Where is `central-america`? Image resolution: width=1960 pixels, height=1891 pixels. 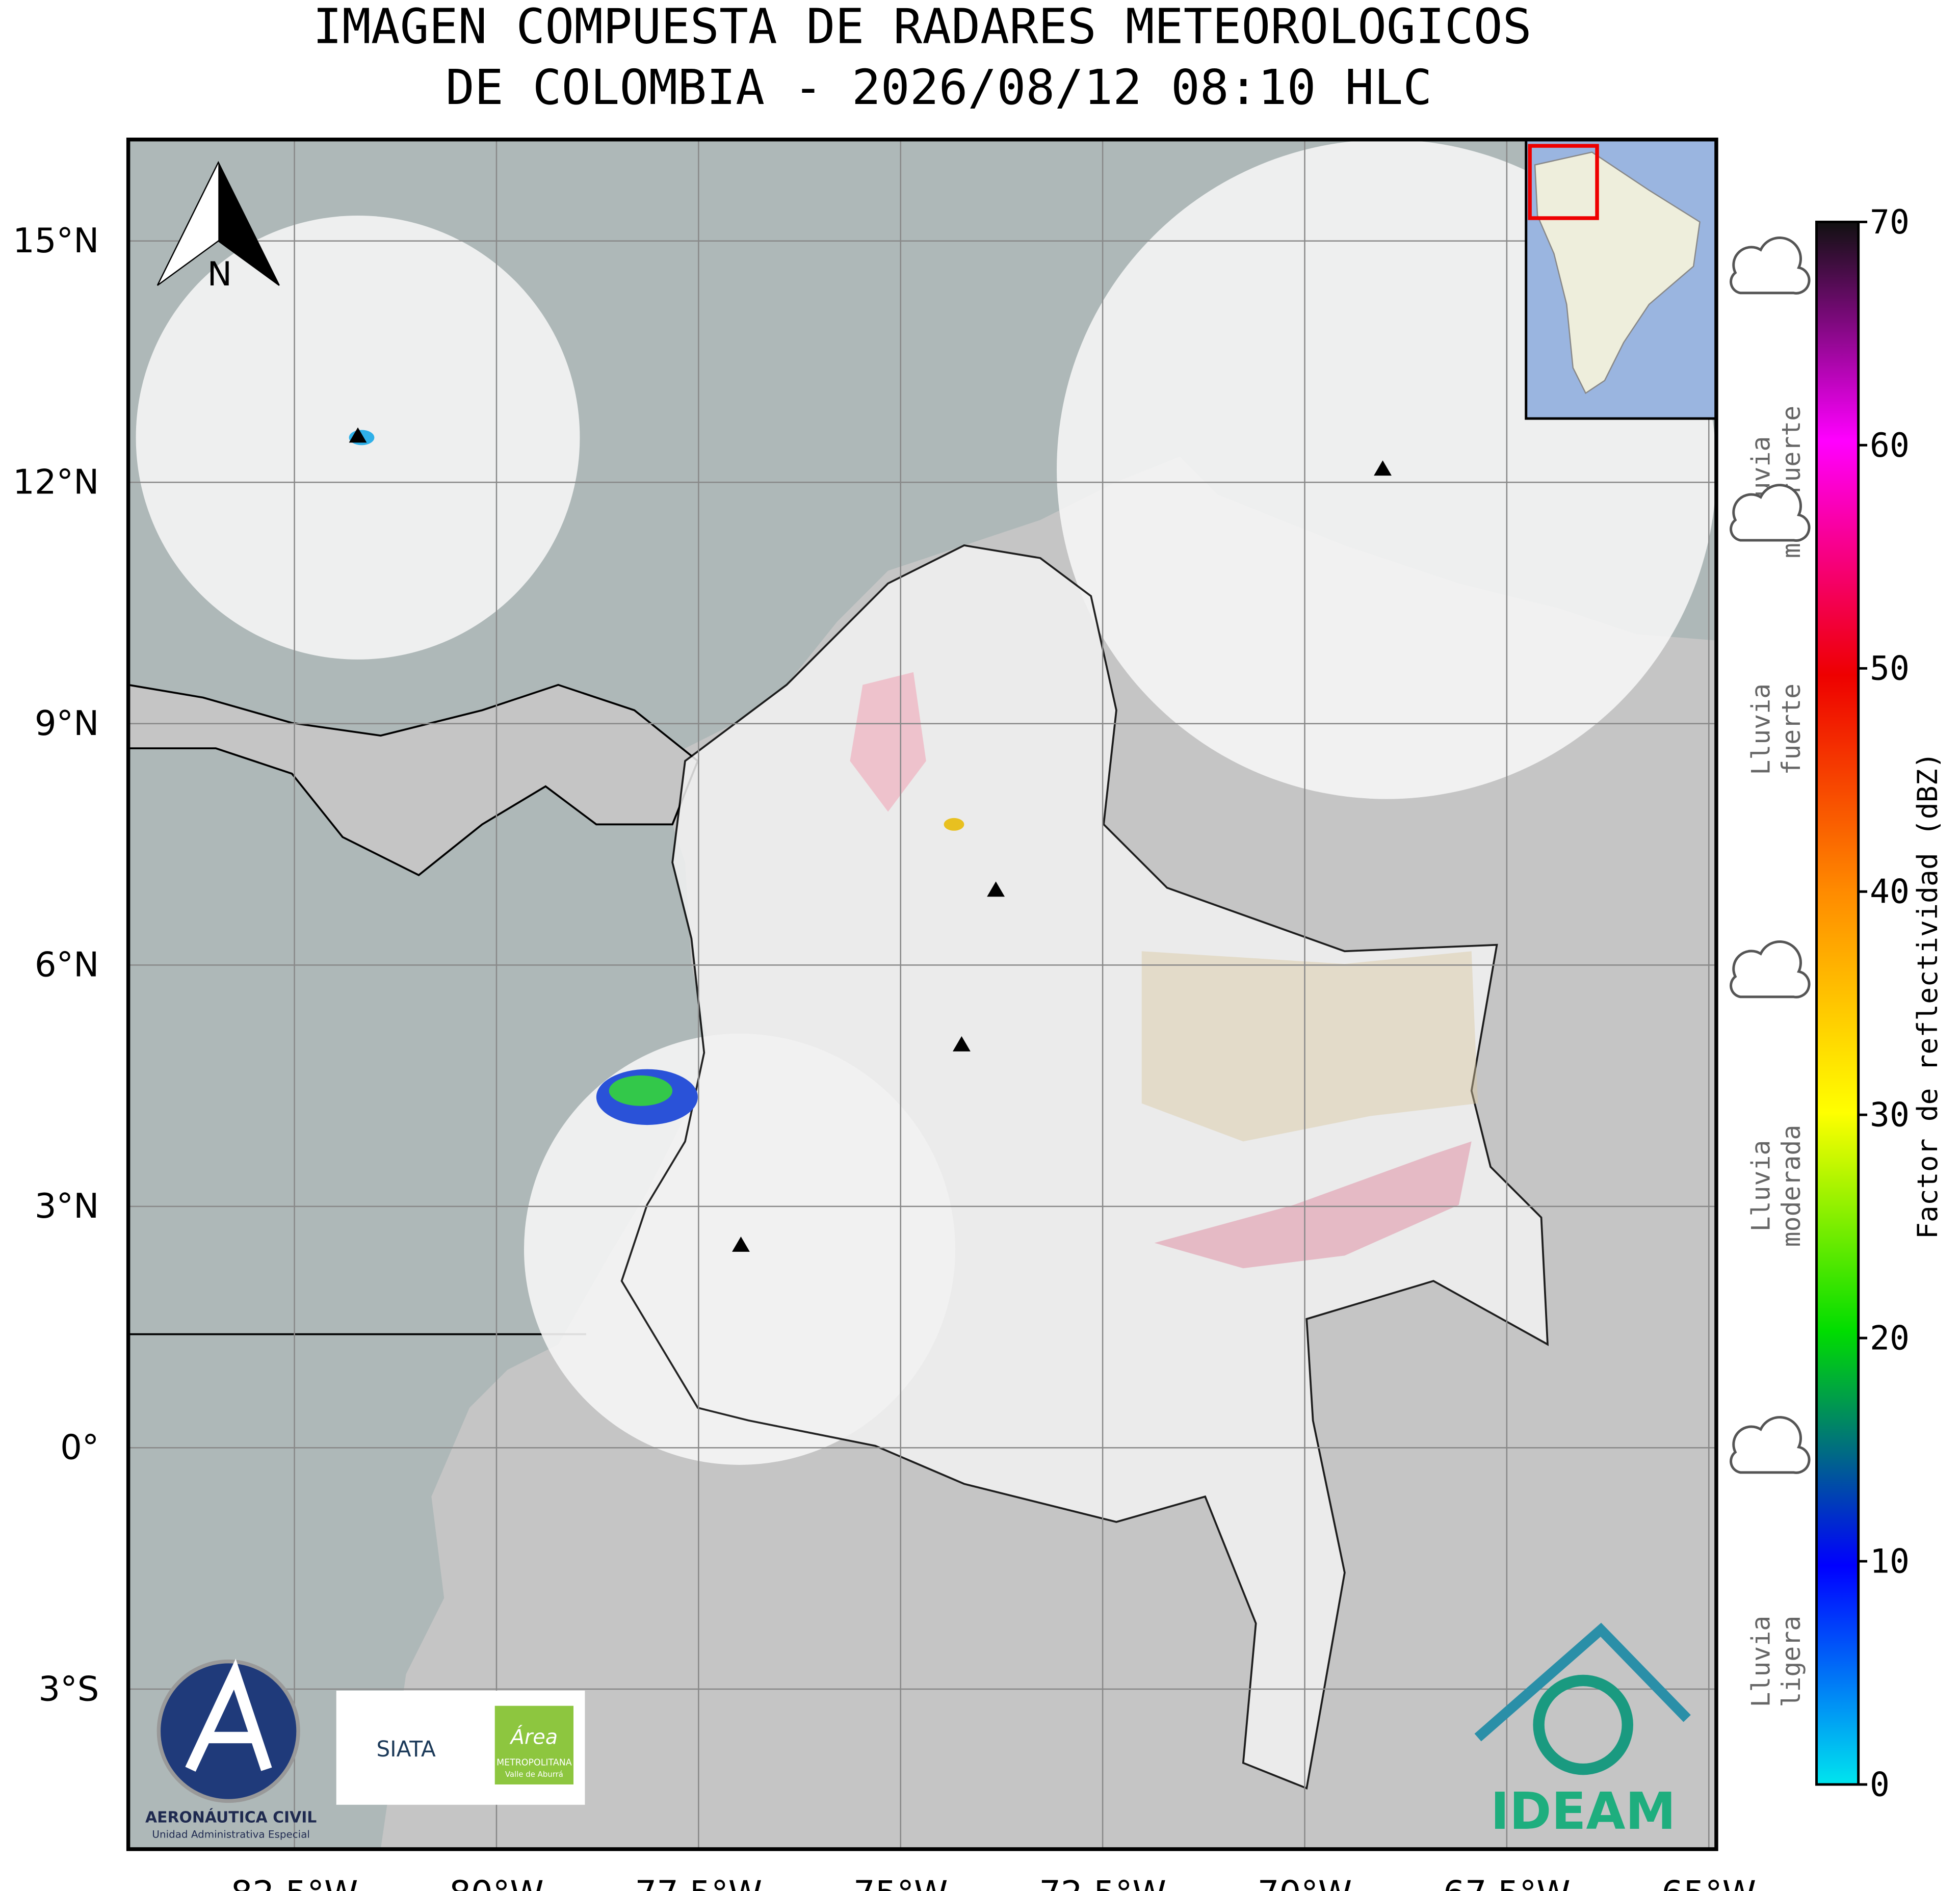
central-america is located at coordinates (413, 780).